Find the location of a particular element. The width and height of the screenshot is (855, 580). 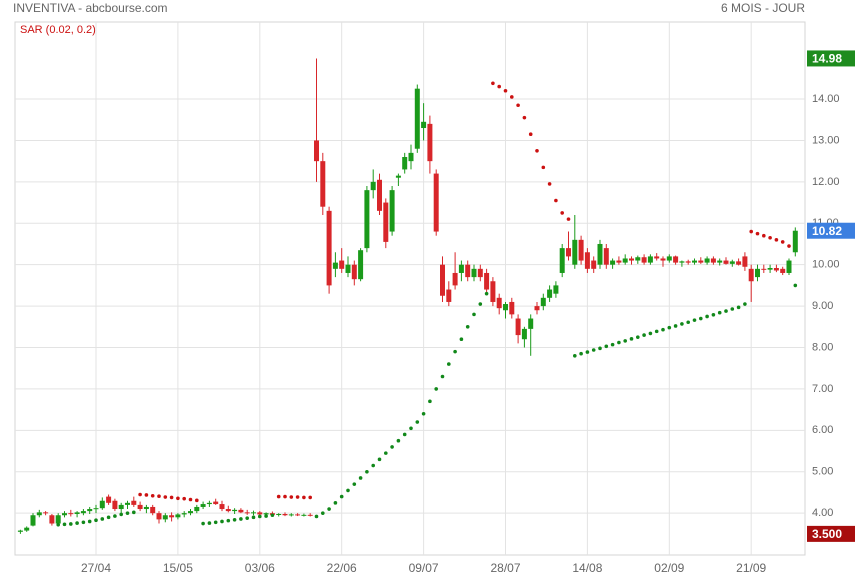

x-tick-label: 28/07 is located at coordinates (505, 568).